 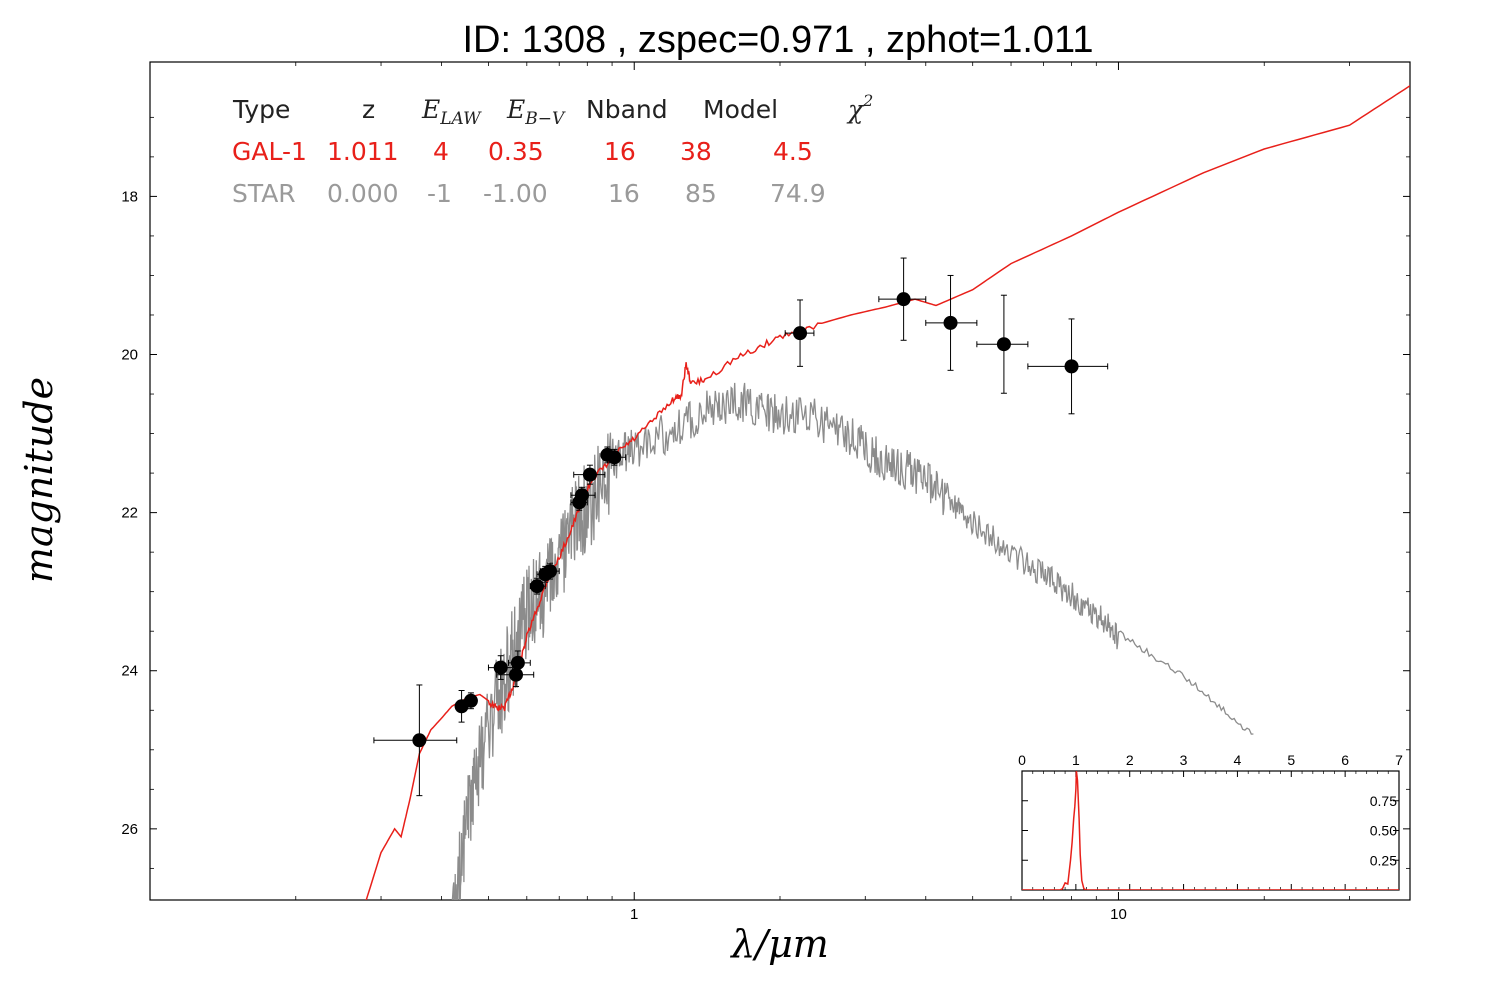 What do you see at coordinates (368, 109) in the screenshot?
I see `table-header-z: z` at bounding box center [368, 109].